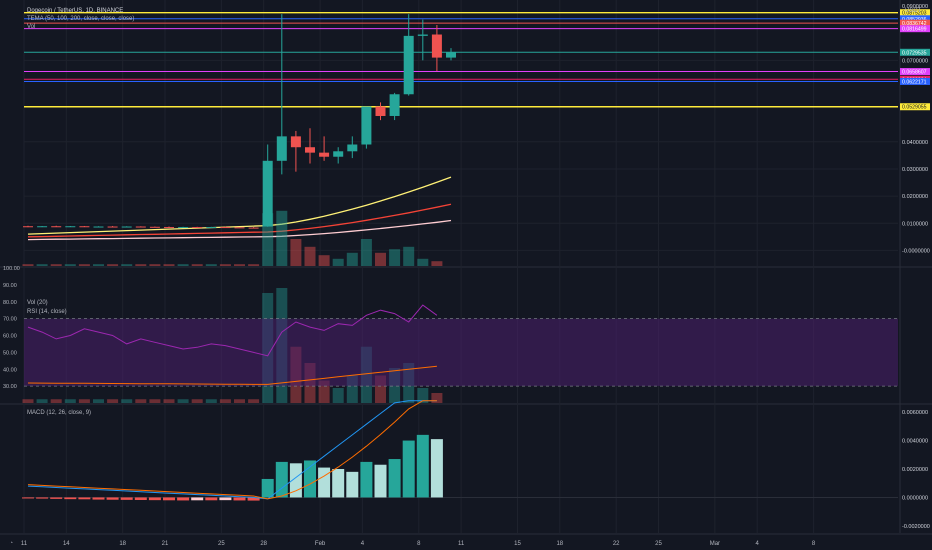 This screenshot has width=932, height=550. Describe the element at coordinates (232, 450) in the screenshot. I see `macd-signal-line` at that location.